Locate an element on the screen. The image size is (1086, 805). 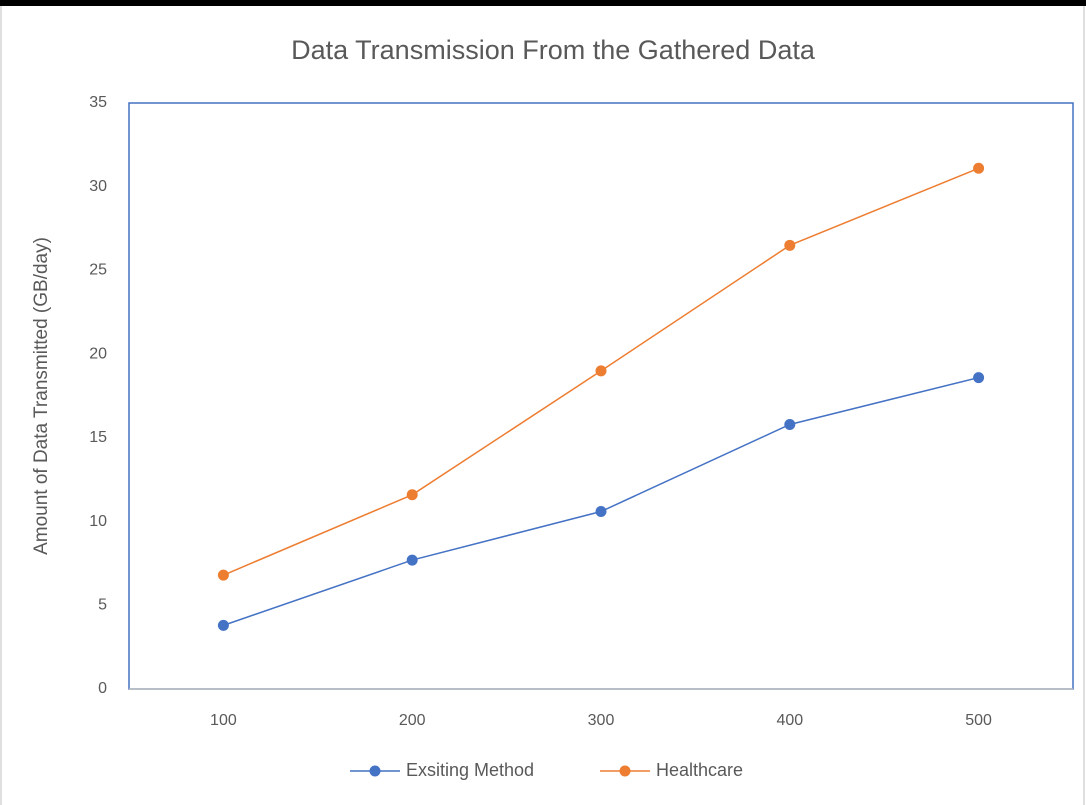
x-tick-label: 300 is located at coordinates (601, 720).